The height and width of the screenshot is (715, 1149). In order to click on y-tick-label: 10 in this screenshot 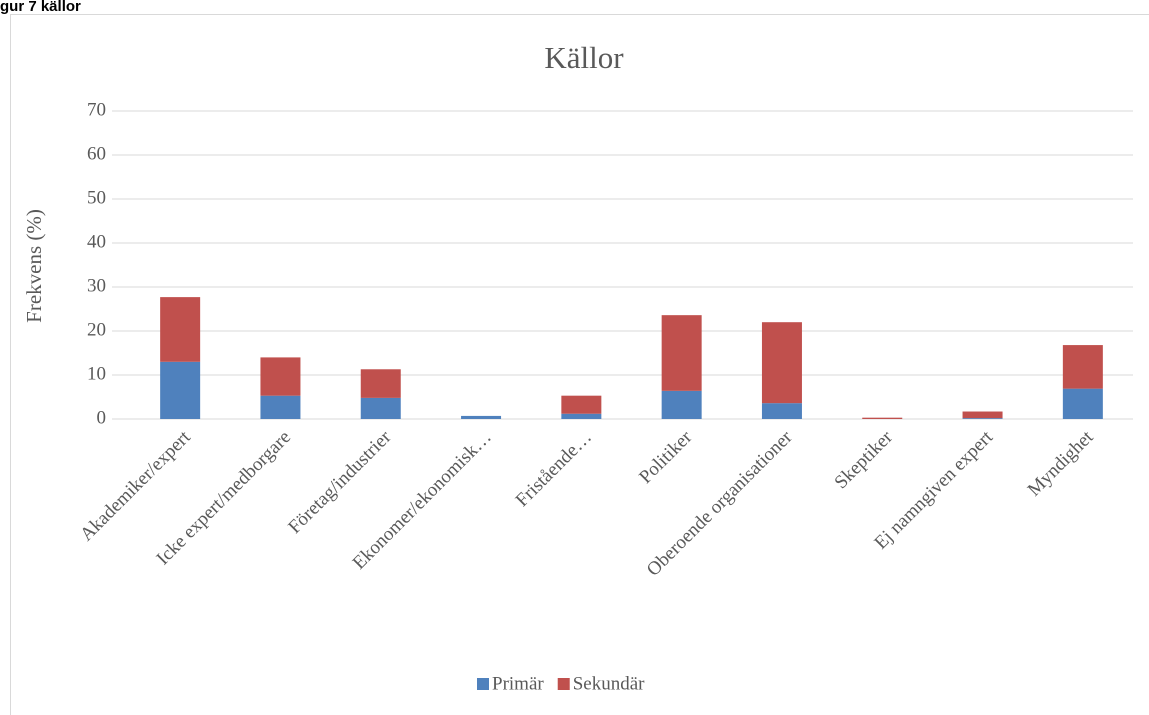, I will do `click(96, 373)`.